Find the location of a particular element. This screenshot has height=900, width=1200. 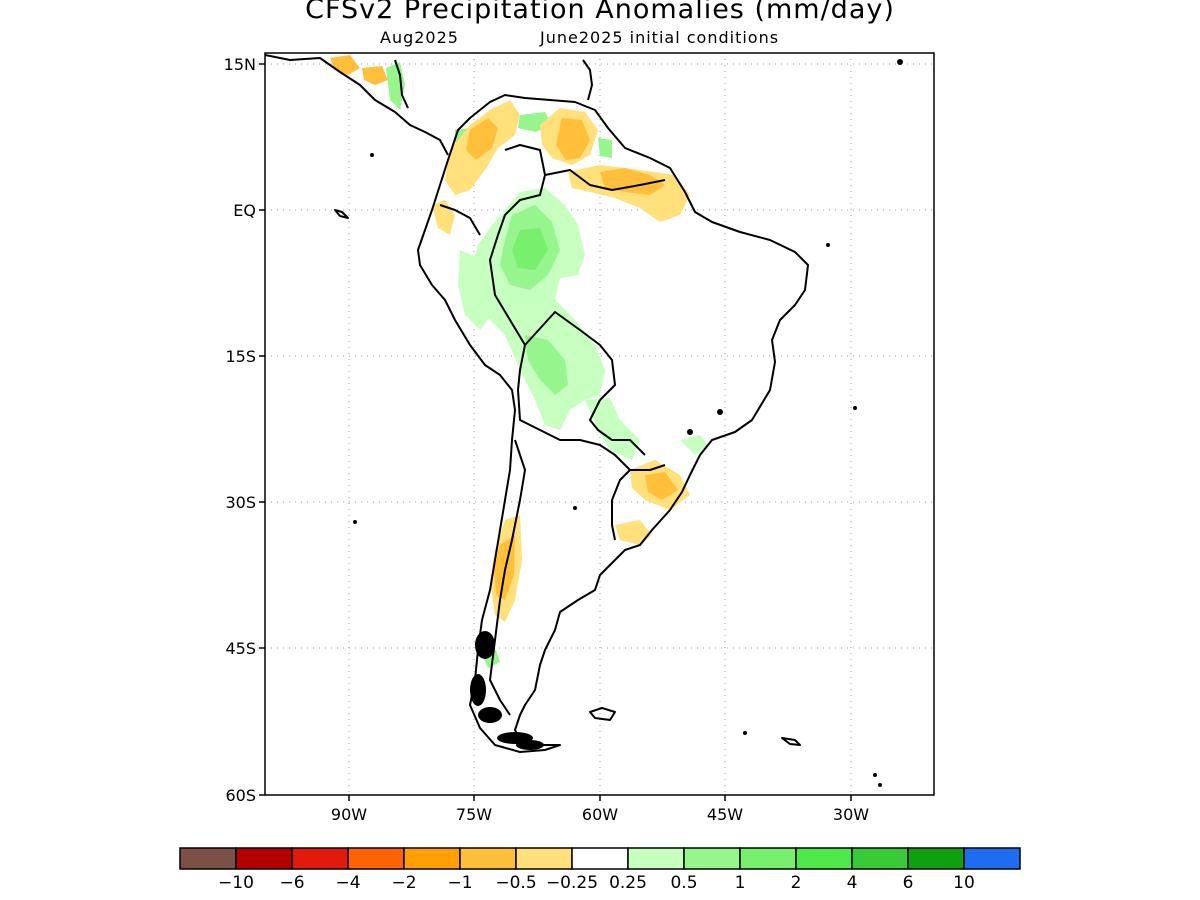

colorbar-label: 0.5 is located at coordinates (683, 883).